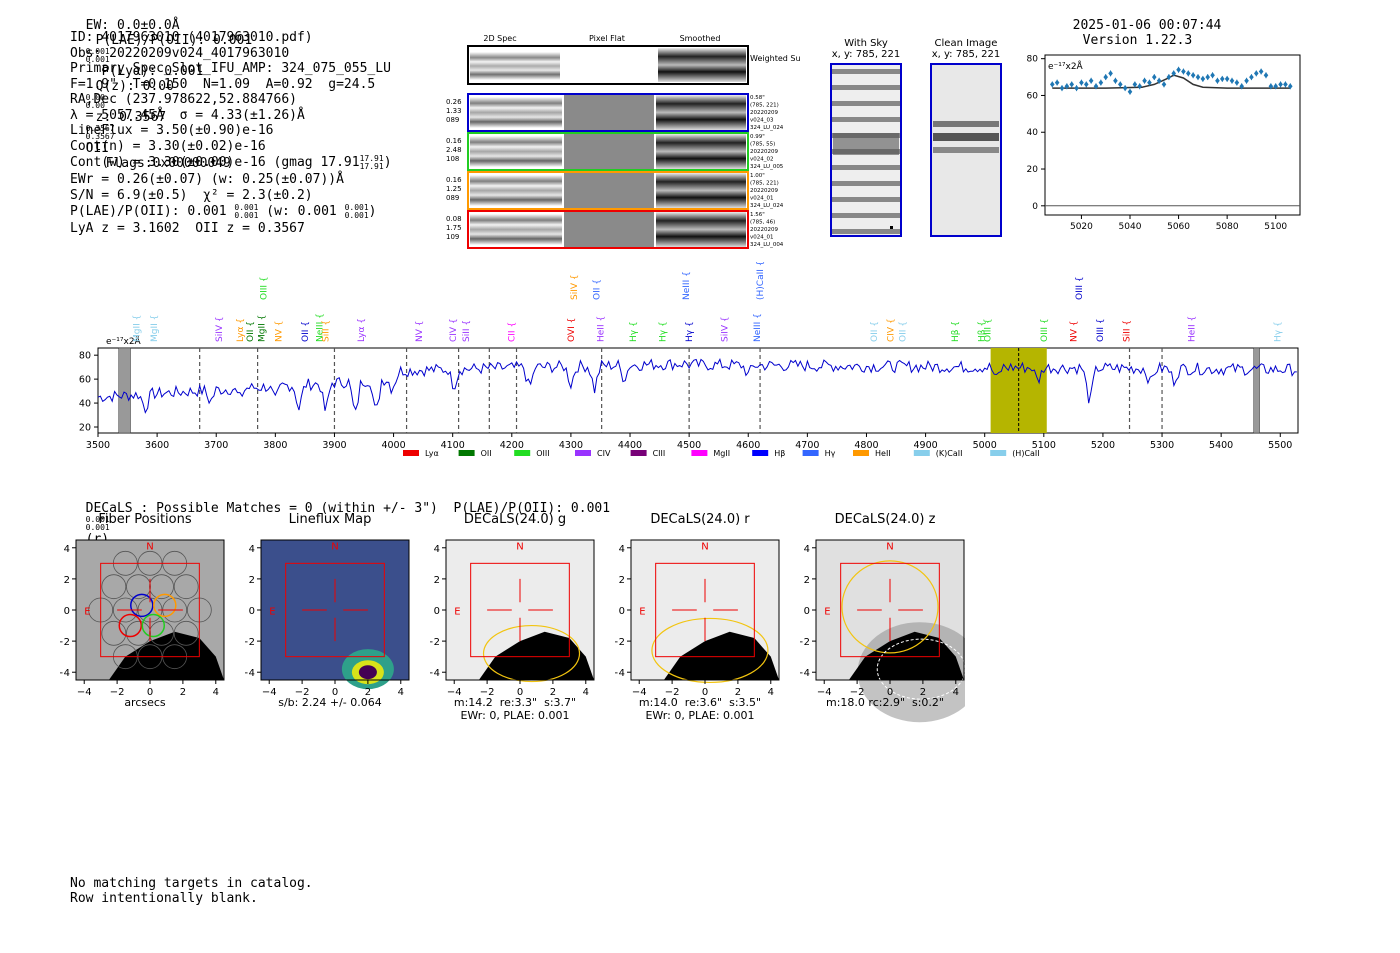 Image resolution: width=1400 pixels, height=953 pixels. What do you see at coordinates (761, 281) in the screenshot?
I see `spectrum-line-label: (H)CaII {` at bounding box center [761, 281].